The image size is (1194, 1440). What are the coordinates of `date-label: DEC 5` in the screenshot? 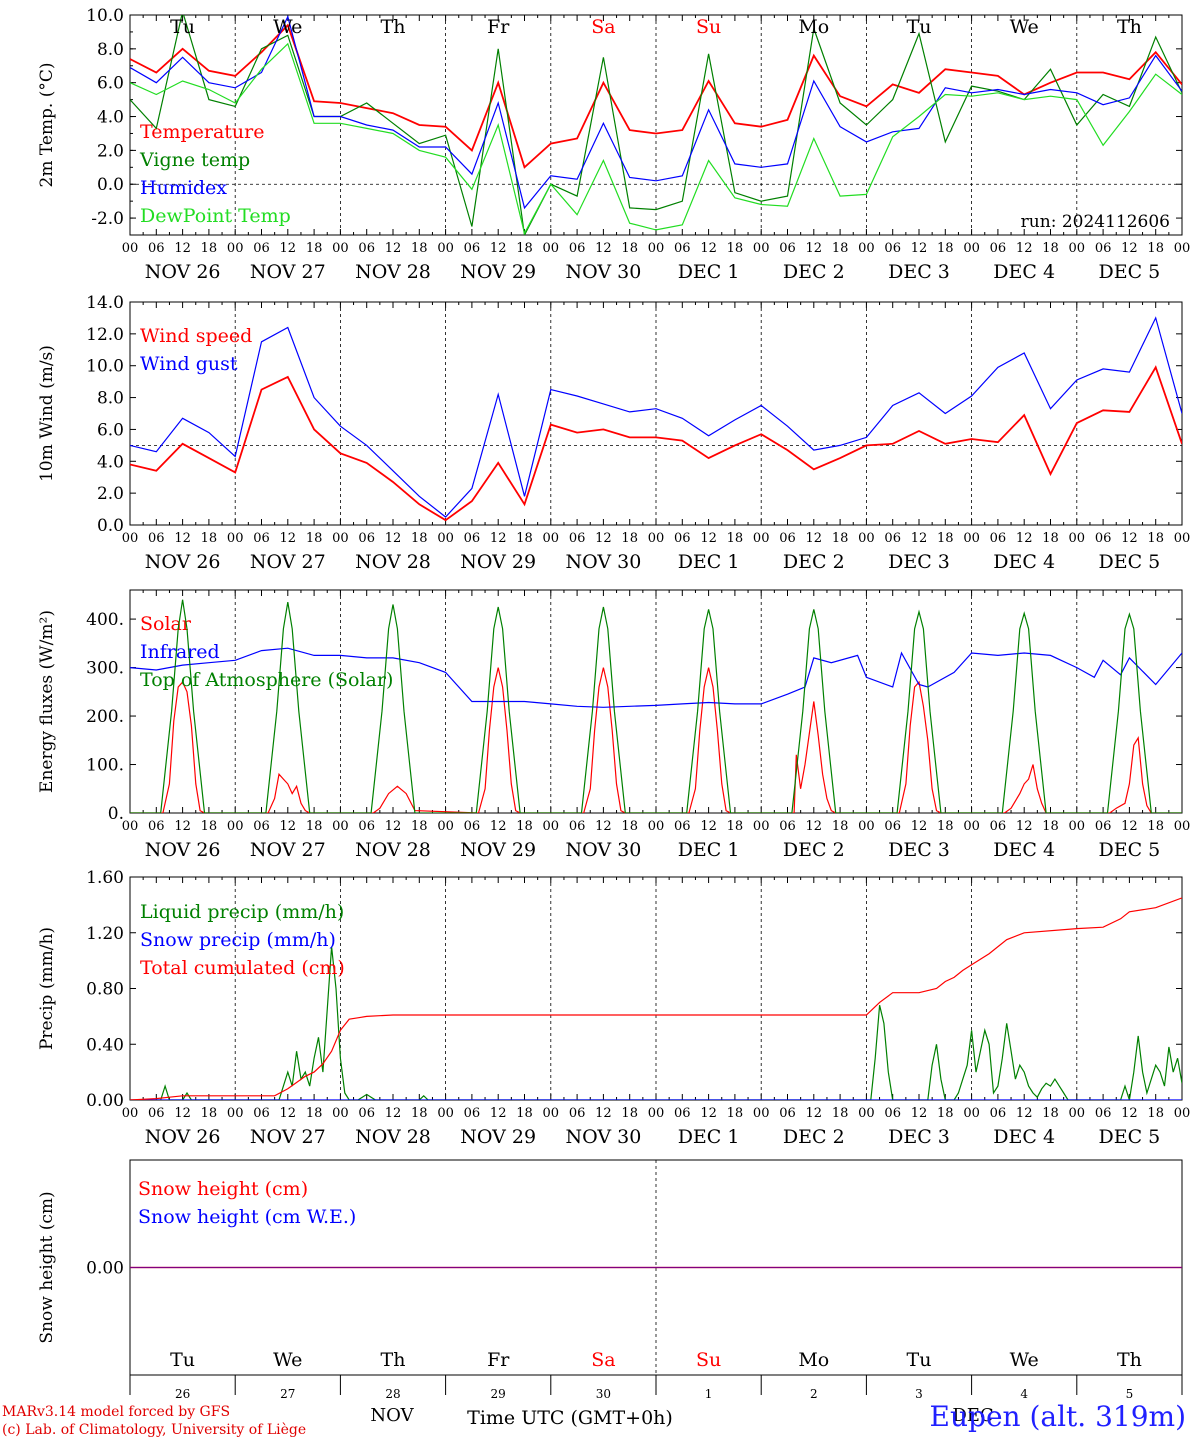 It's located at (1130, 272).